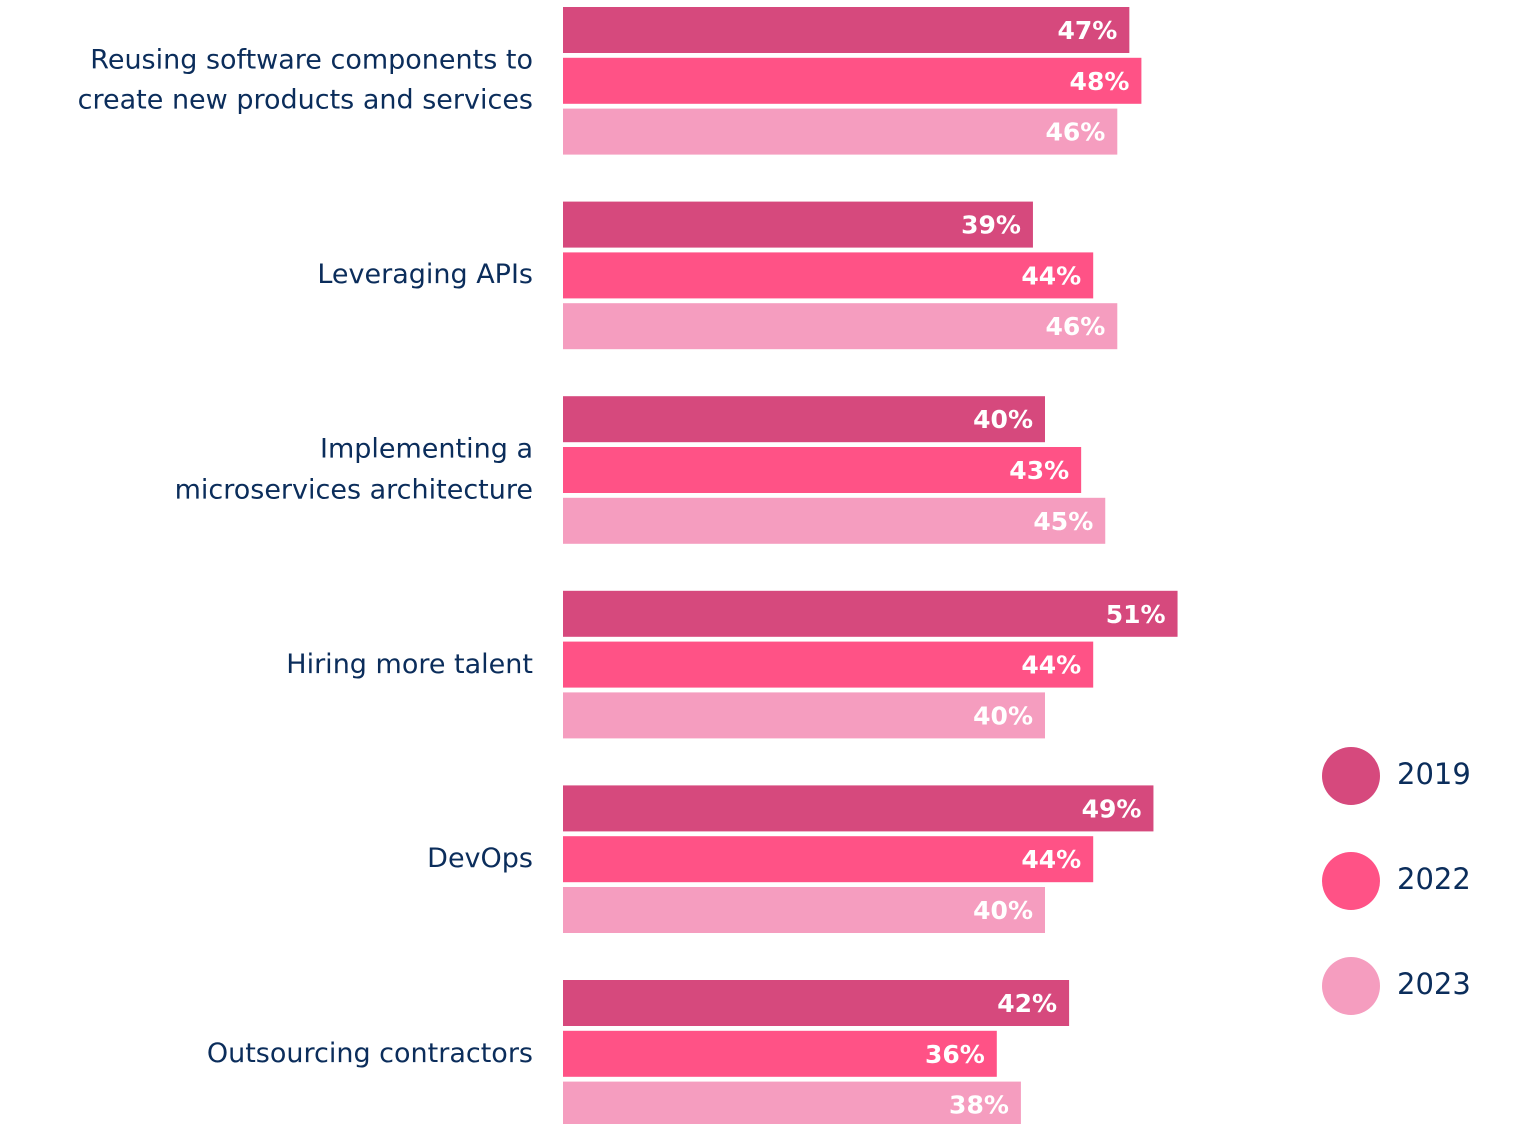  I want to click on value-label: 49%, so click(1112, 808).